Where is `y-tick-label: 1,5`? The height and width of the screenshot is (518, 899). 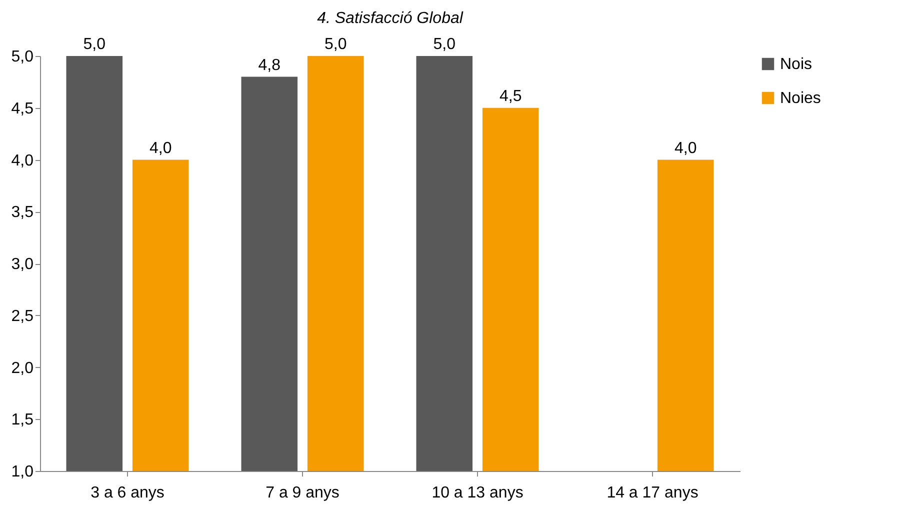
y-tick-label: 1,5 is located at coordinates (22, 420).